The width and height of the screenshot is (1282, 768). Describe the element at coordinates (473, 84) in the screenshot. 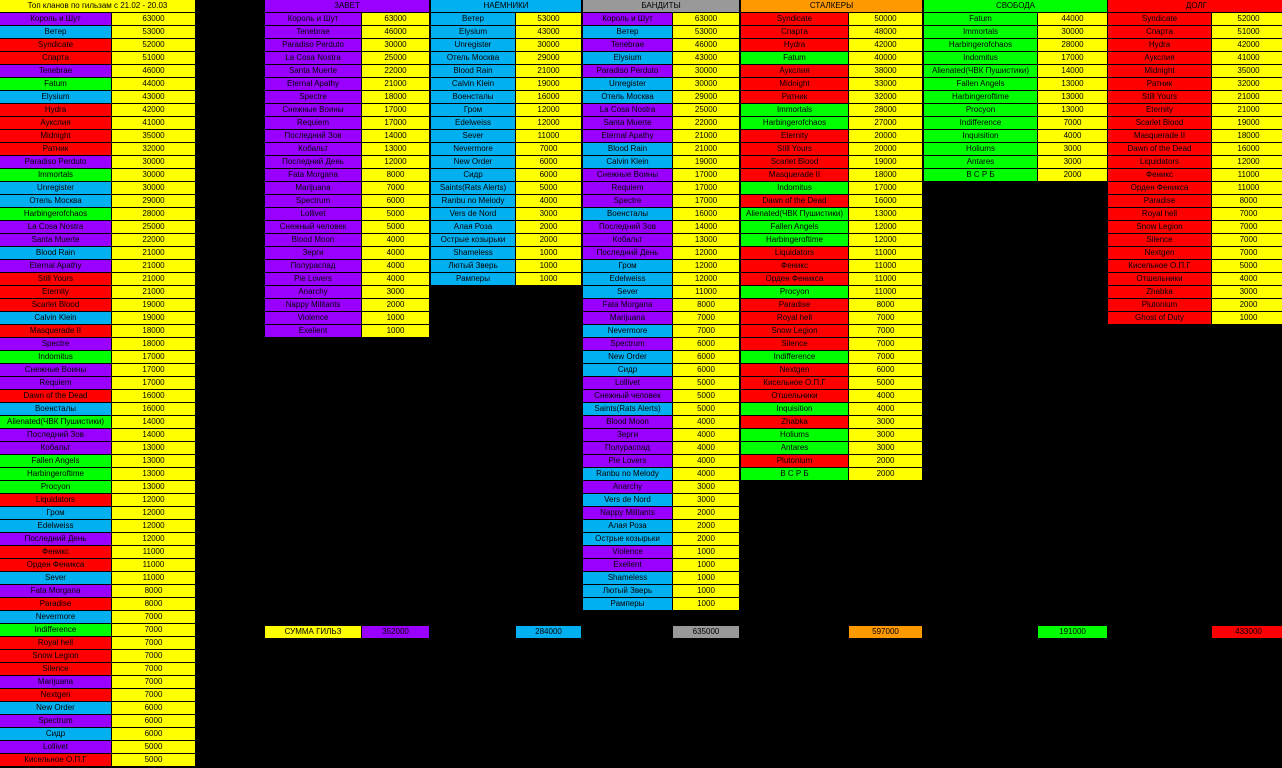

I see `faction-clan-name: Calvin Klein` at that location.